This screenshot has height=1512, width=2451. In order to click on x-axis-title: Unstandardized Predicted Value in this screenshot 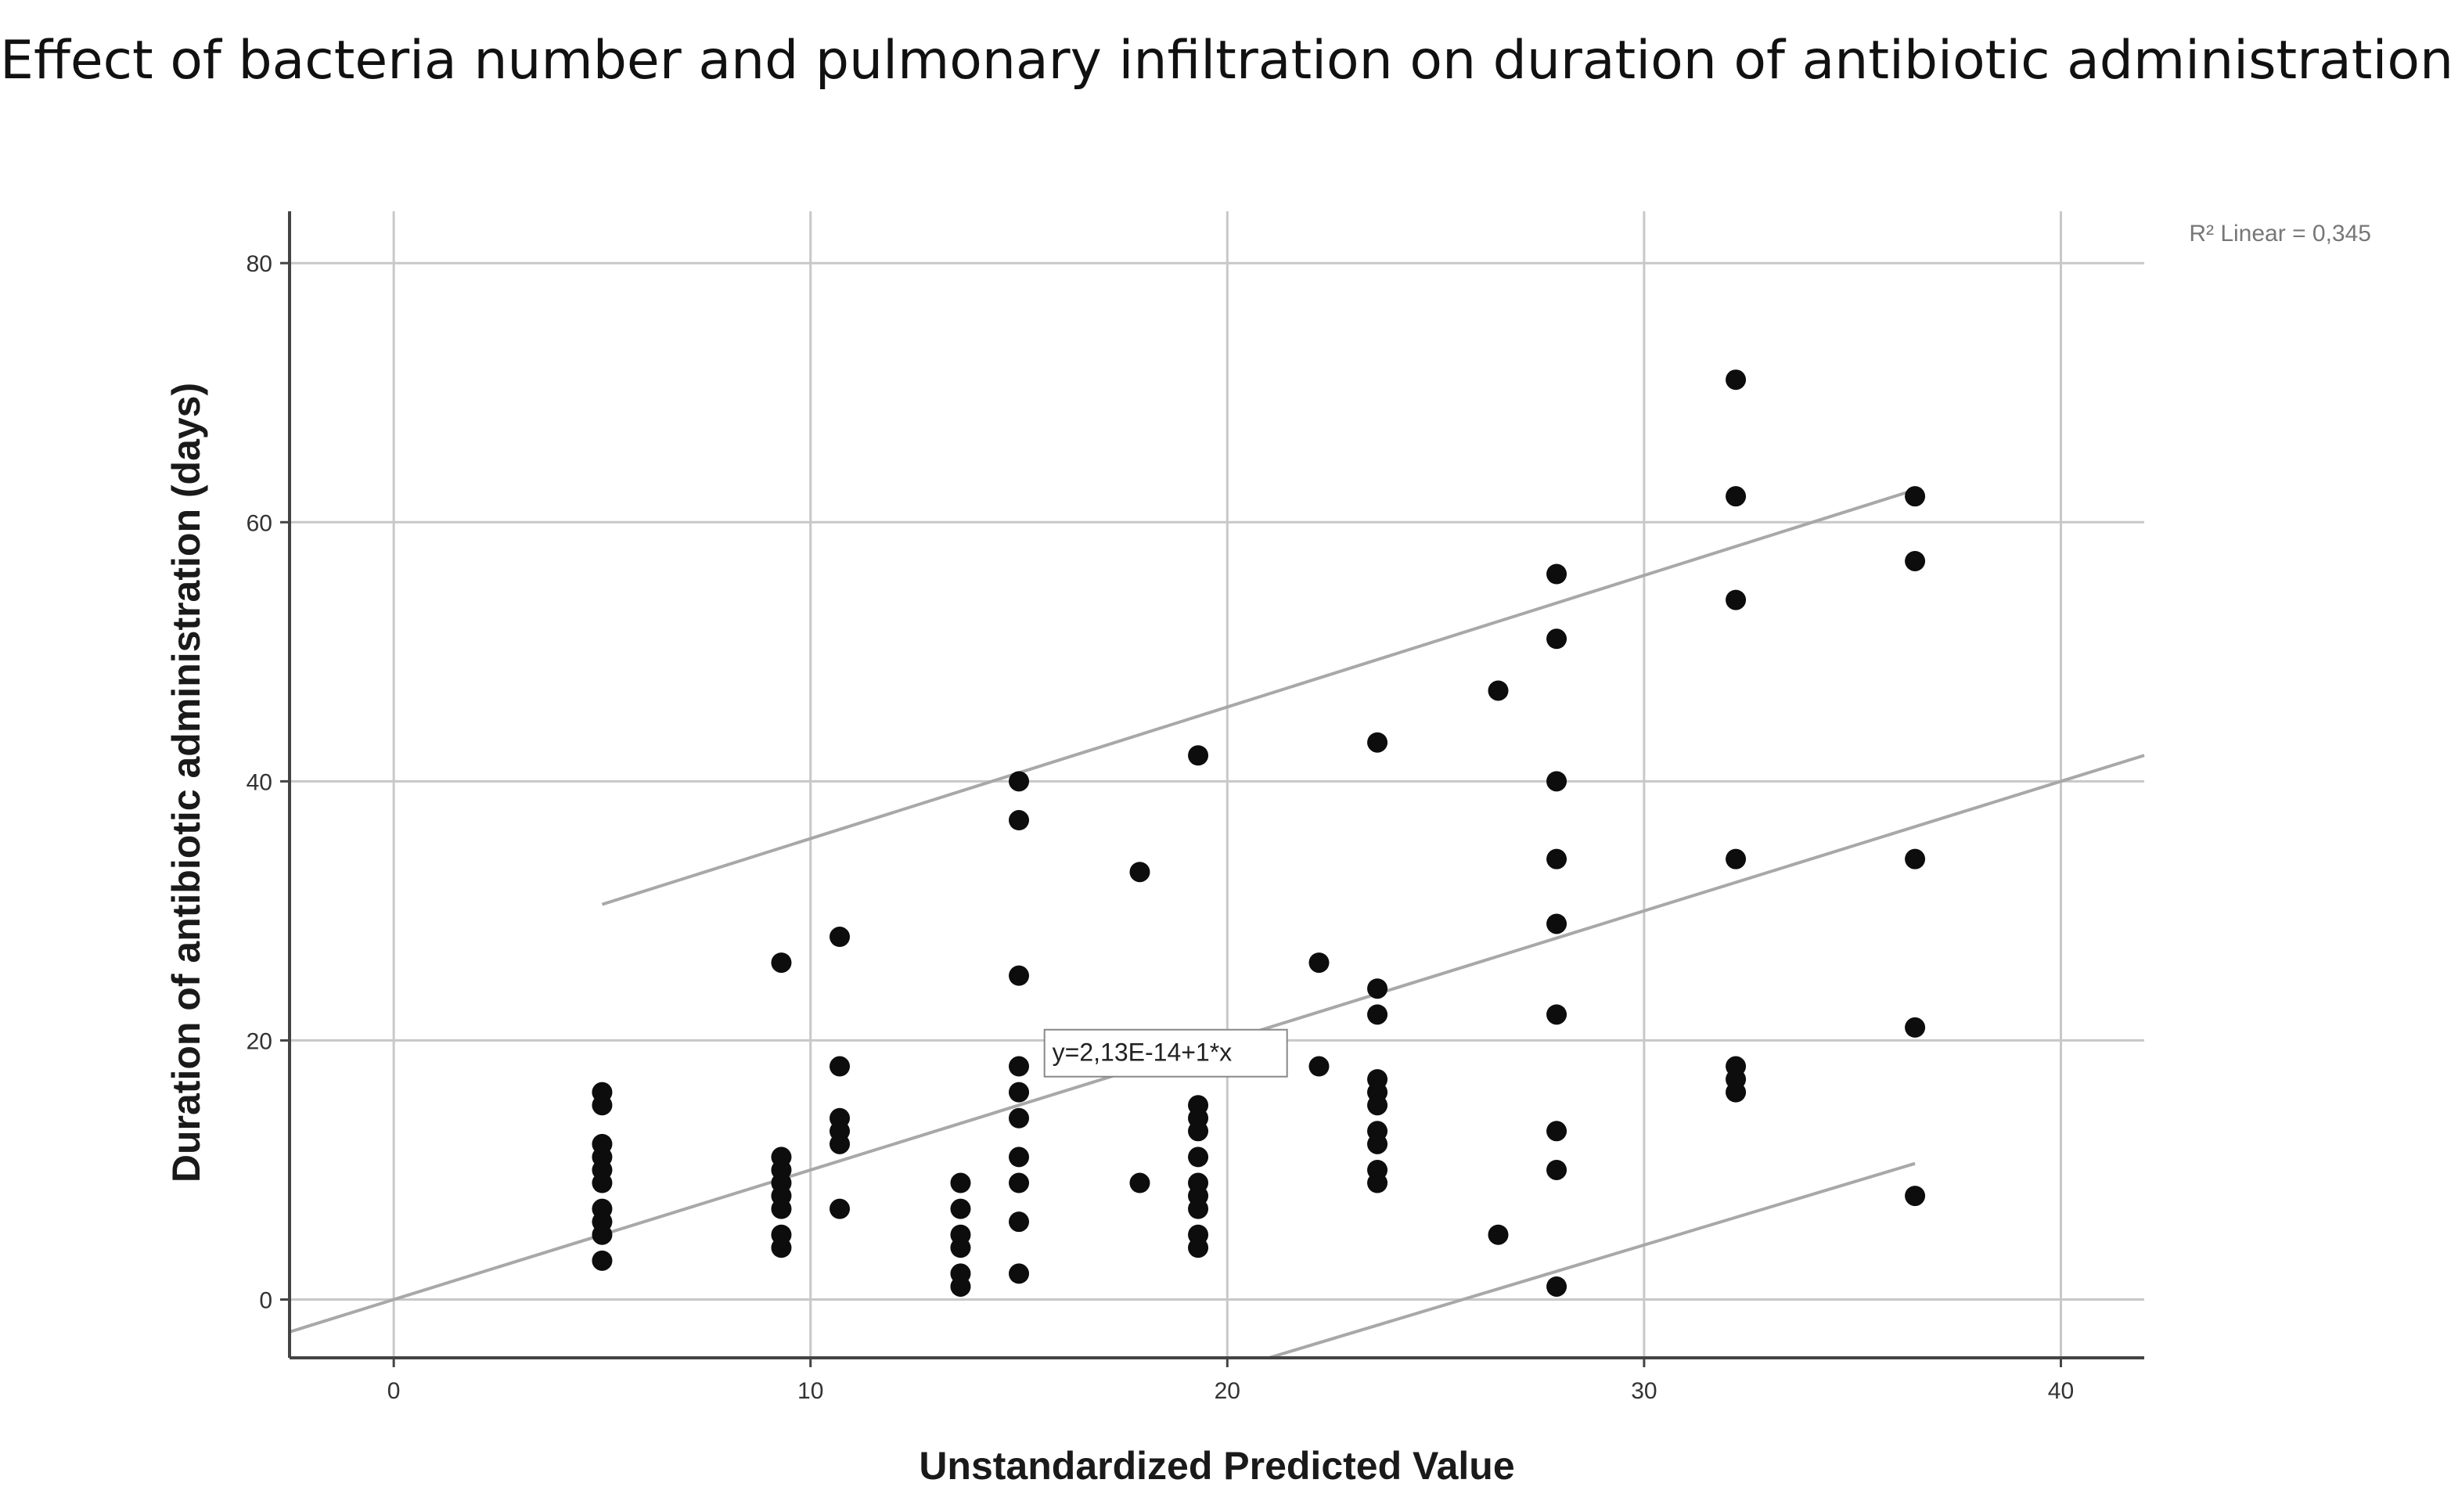, I will do `click(1216, 1466)`.